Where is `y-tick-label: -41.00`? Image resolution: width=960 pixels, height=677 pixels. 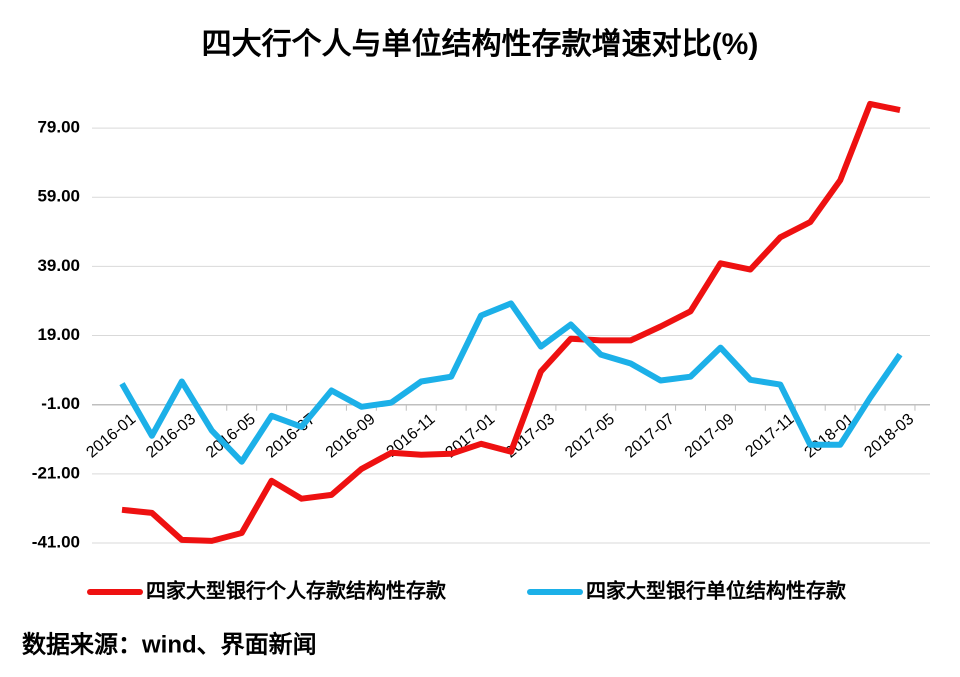 y-tick-label: -41.00 is located at coordinates (56, 541).